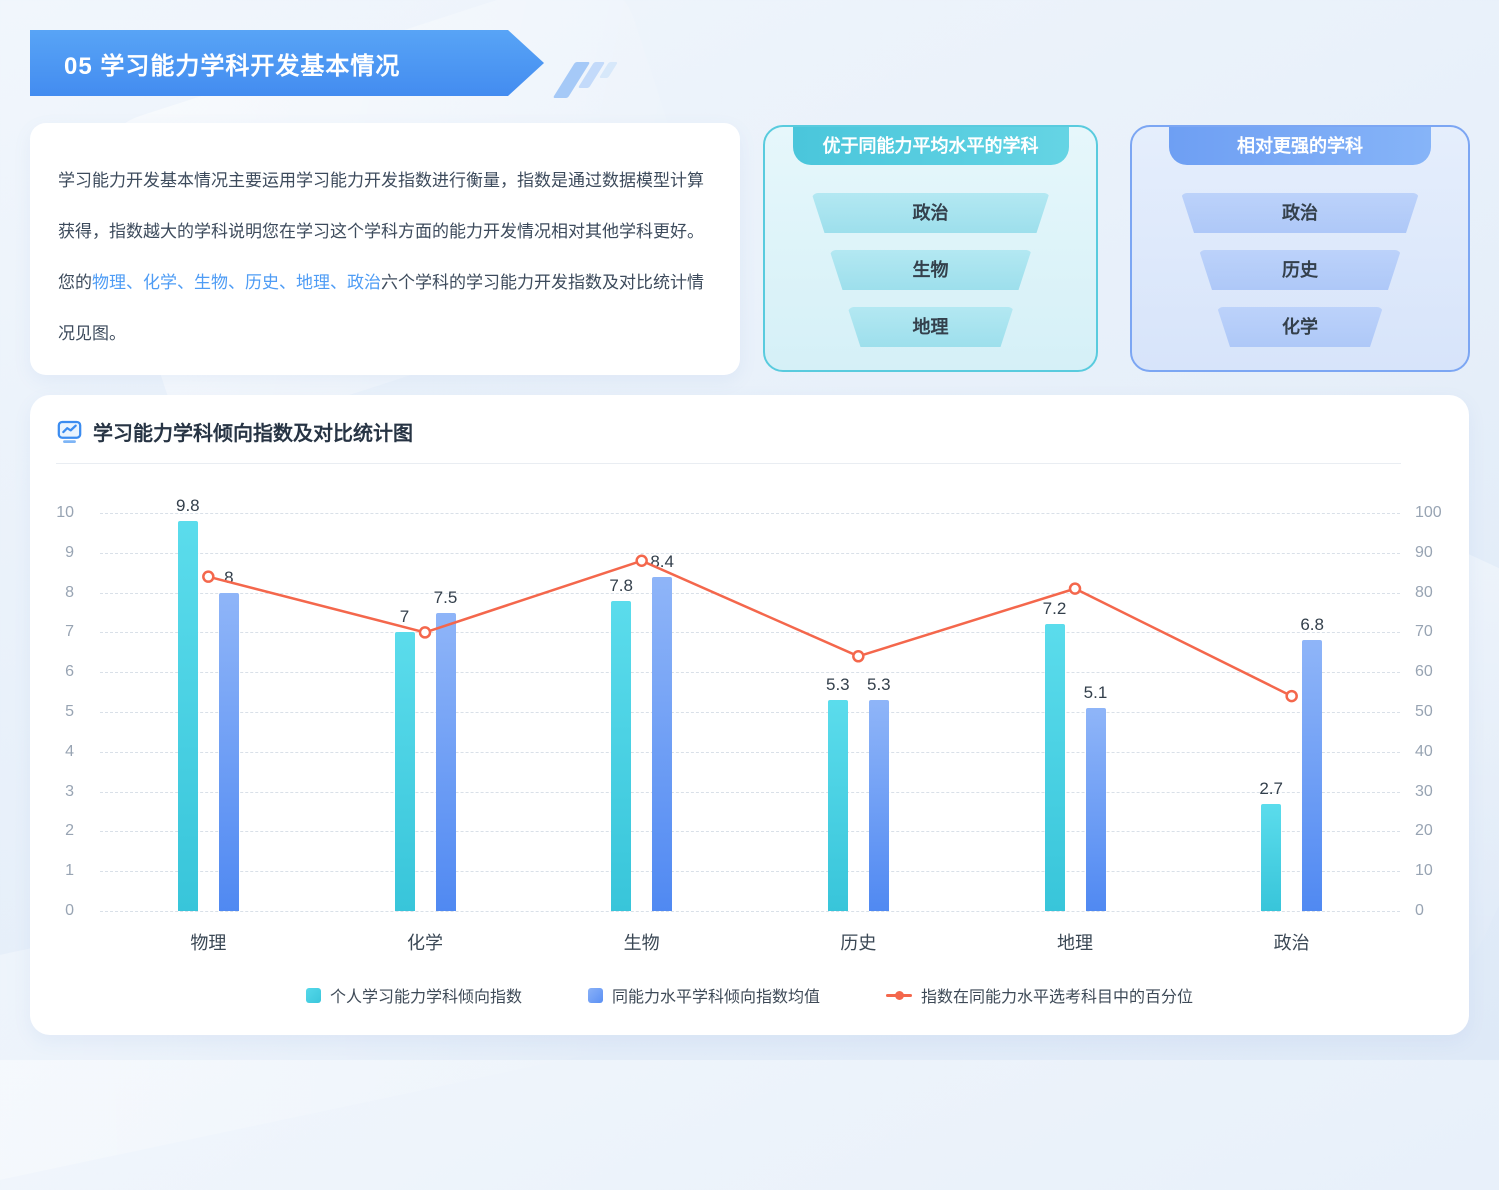 This screenshot has height=1190, width=1499. I want to click on x-axis-category-label: 政治, so click(1291, 943).